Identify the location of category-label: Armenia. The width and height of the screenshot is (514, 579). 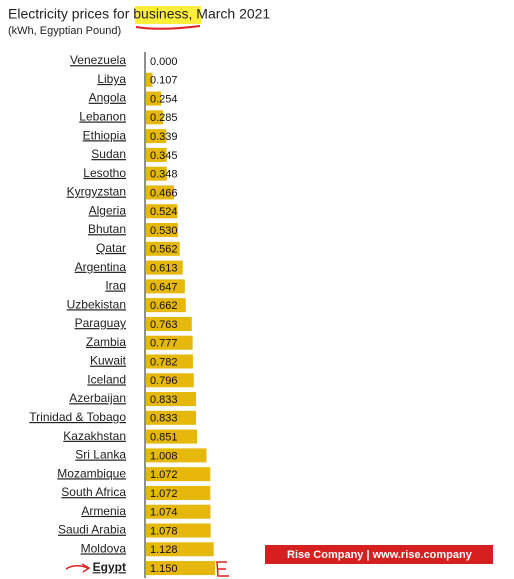
(103, 511).